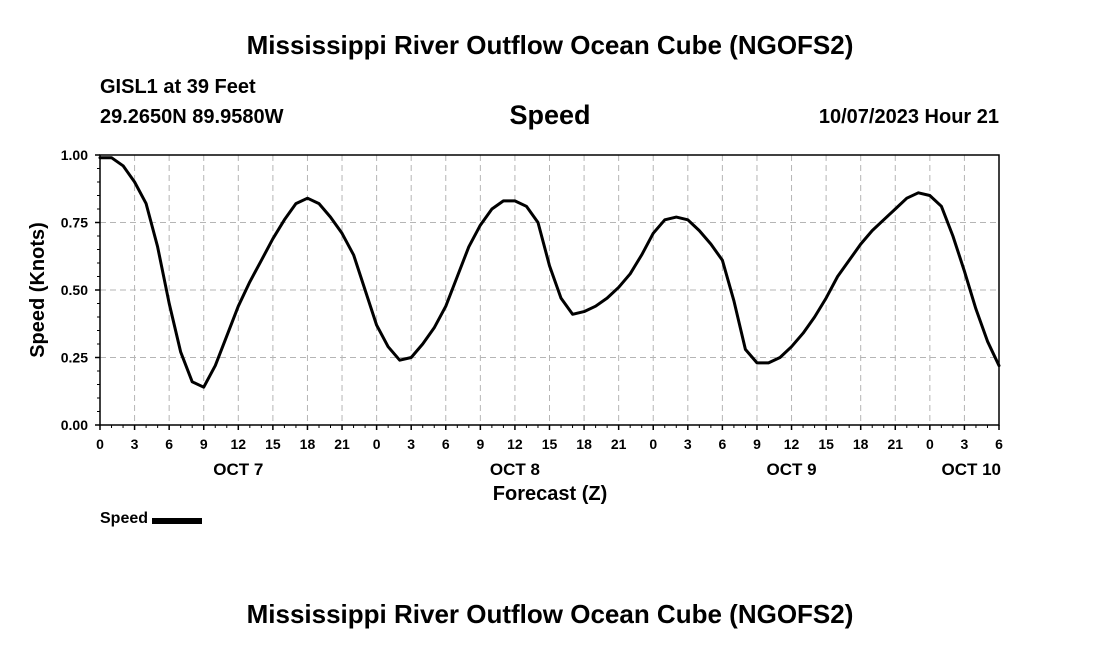 The image size is (1100, 650). Describe the element at coordinates (550, 115) in the screenshot. I see `variable-title: Speed` at that location.